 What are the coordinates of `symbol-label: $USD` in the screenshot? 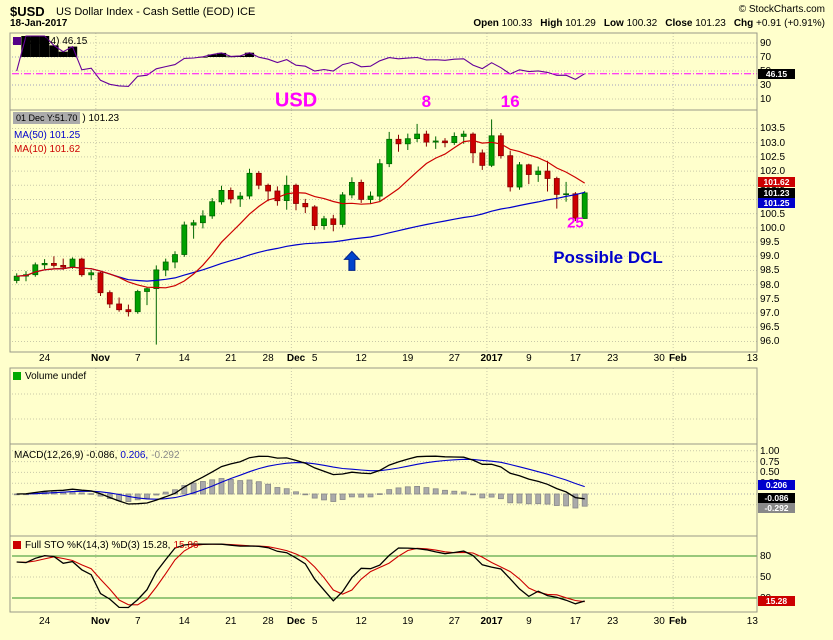 It's located at (27, 11).